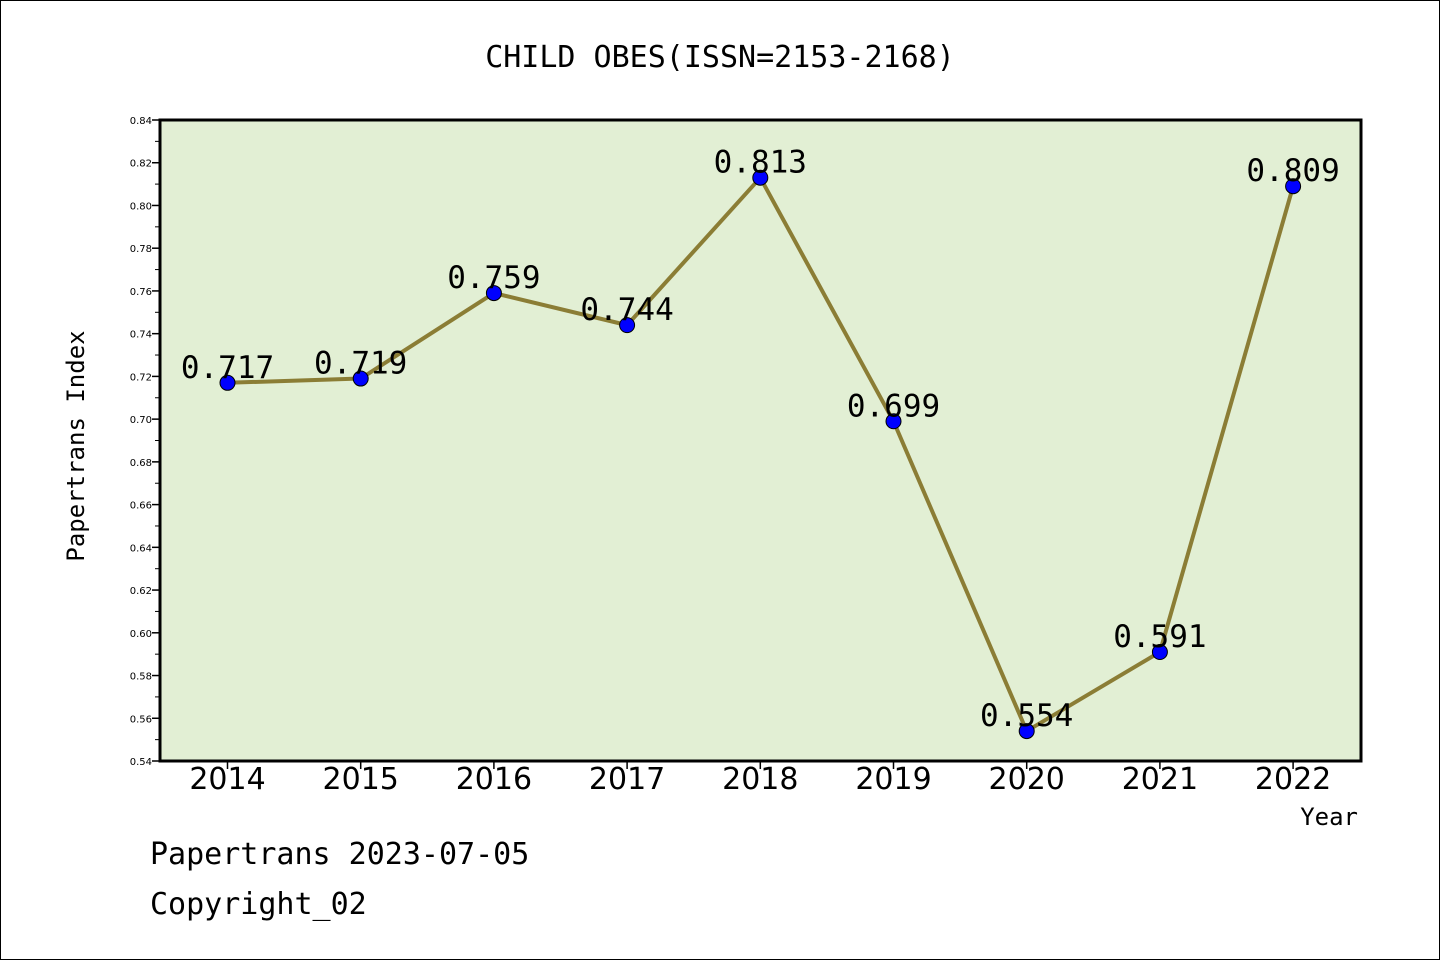 This screenshot has width=1440, height=960. Describe the element at coordinates (141, 548) in the screenshot. I see `y-tick-label: 0.64` at that location.